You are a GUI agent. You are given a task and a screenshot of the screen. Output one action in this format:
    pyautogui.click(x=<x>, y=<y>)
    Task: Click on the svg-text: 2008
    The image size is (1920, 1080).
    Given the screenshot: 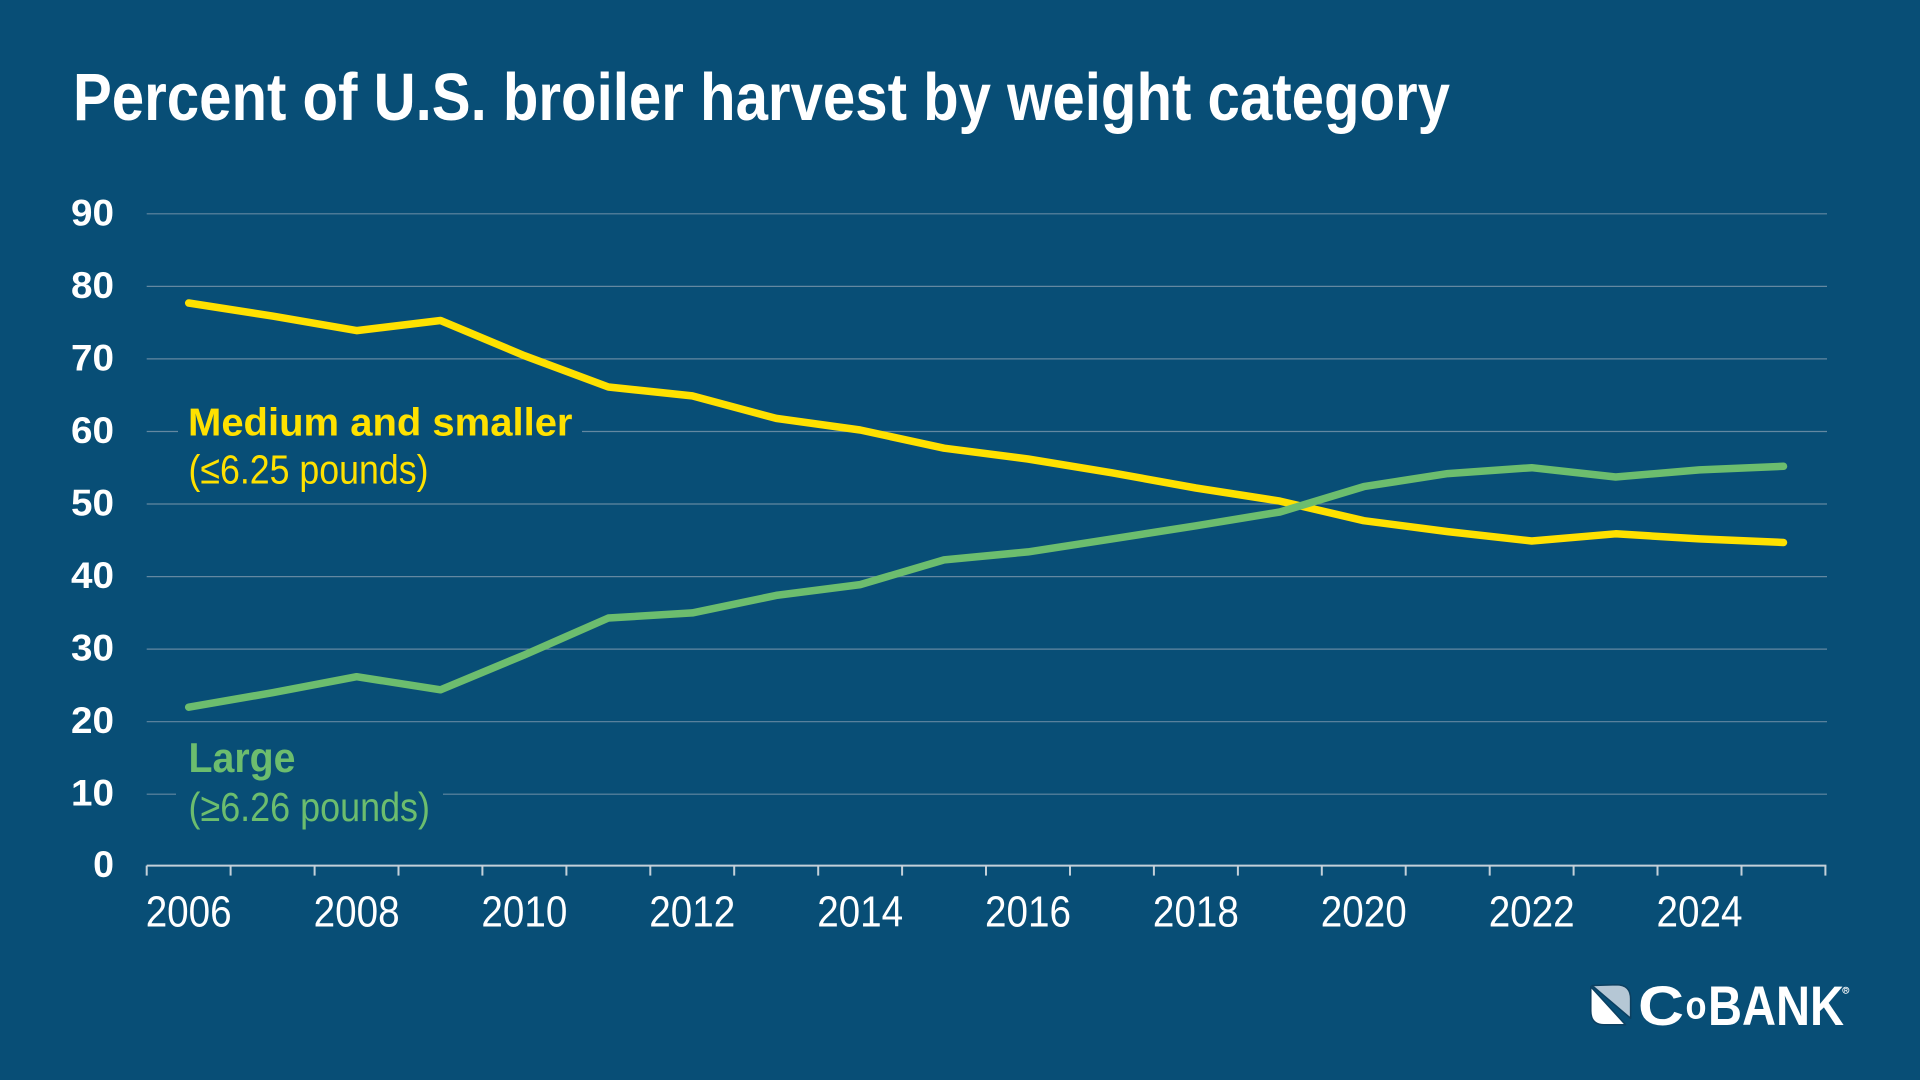 What is the action you would take?
    pyautogui.click(x=357, y=912)
    